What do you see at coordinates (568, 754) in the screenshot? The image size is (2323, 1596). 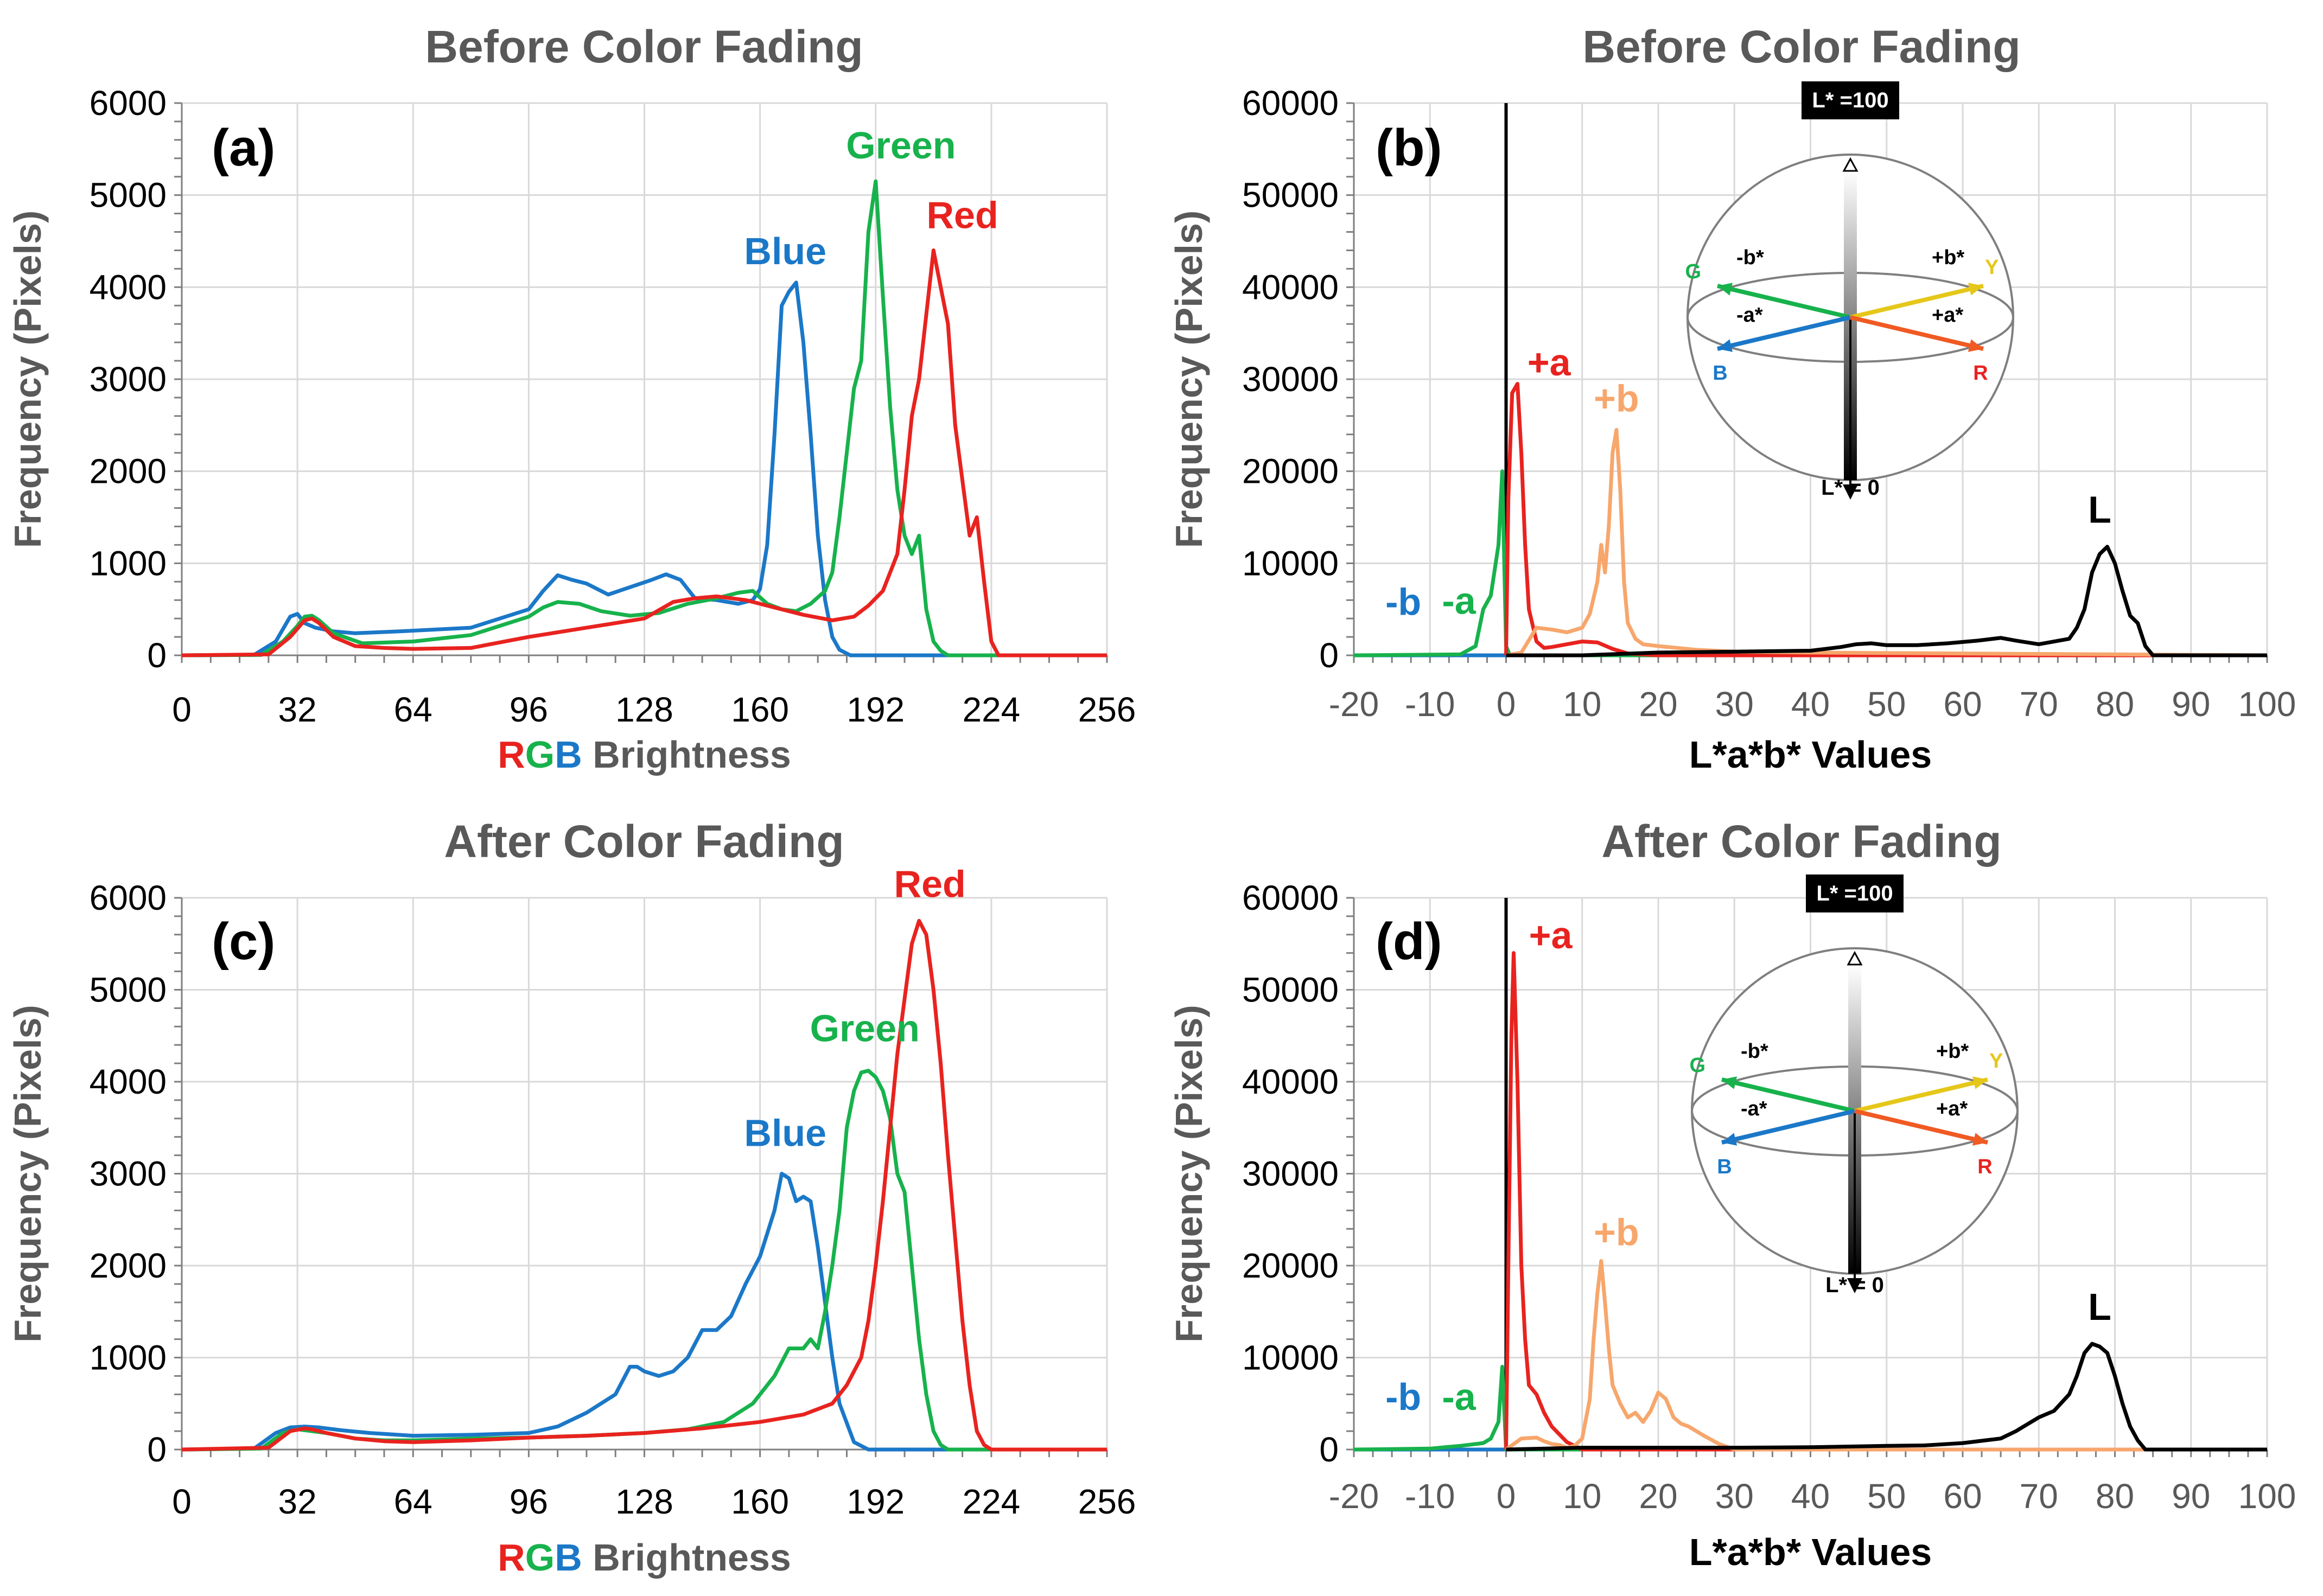 I see `x-axis-label-part: B` at bounding box center [568, 754].